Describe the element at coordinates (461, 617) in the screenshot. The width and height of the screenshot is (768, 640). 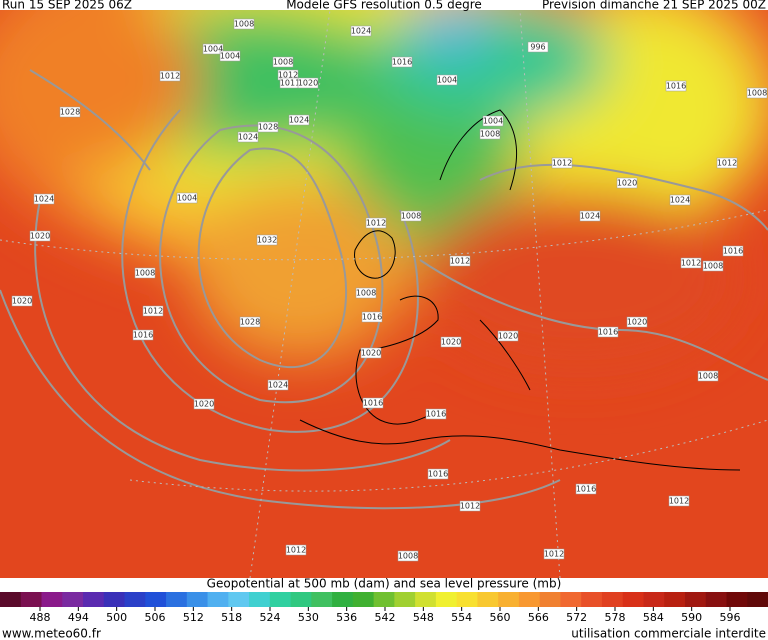
I see `colorbar-tick-label: 554` at that location.